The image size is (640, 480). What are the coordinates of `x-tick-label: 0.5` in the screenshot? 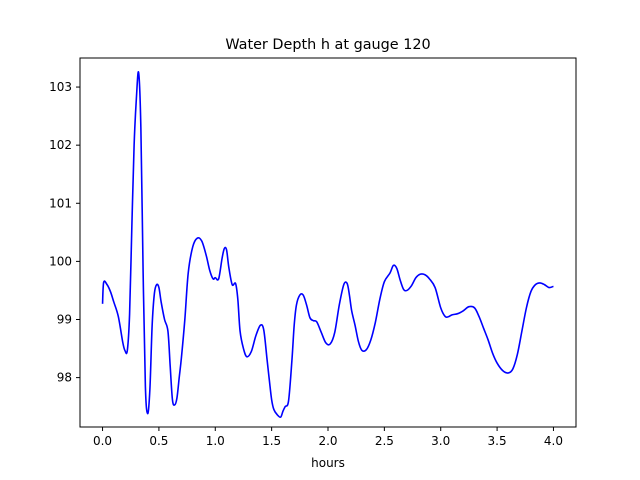 It's located at (158, 441).